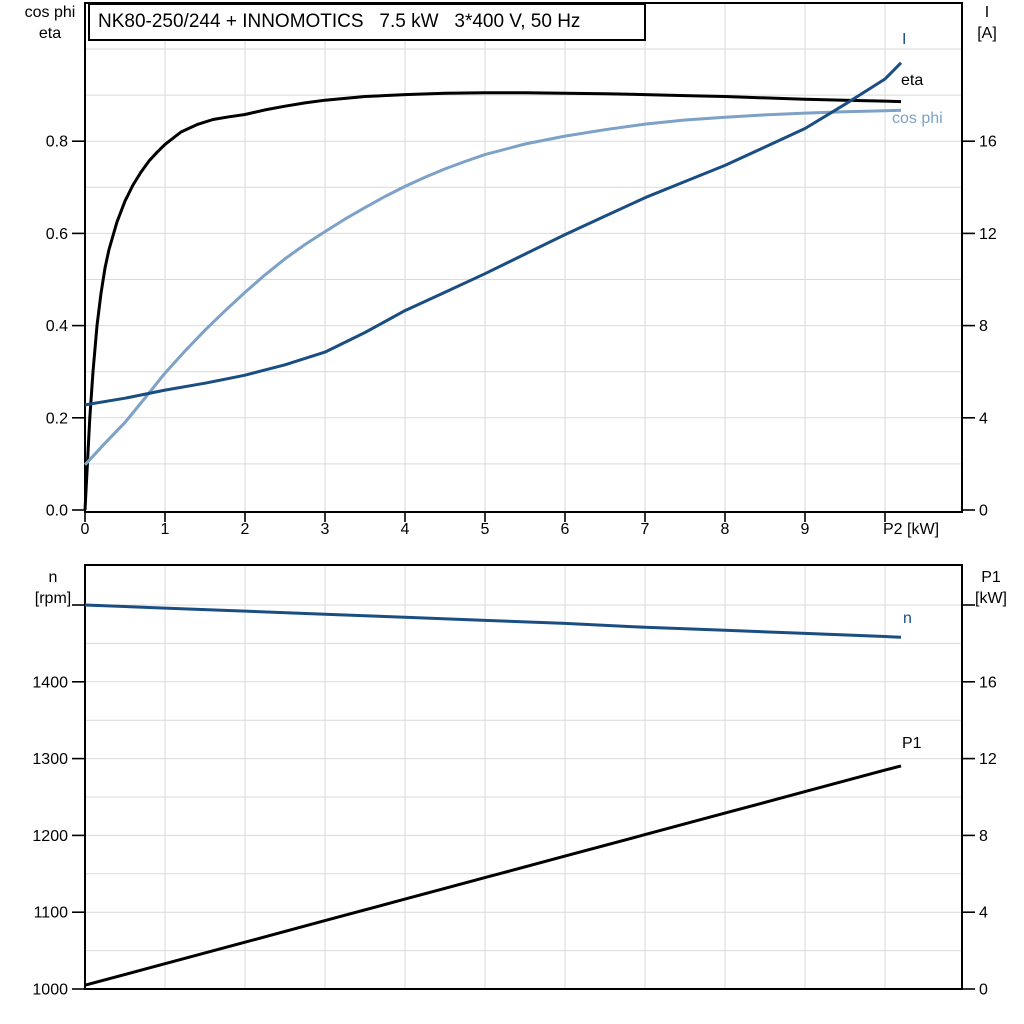  Describe the element at coordinates (904, 39) in the screenshot. I see `current-curve-label: I` at that location.